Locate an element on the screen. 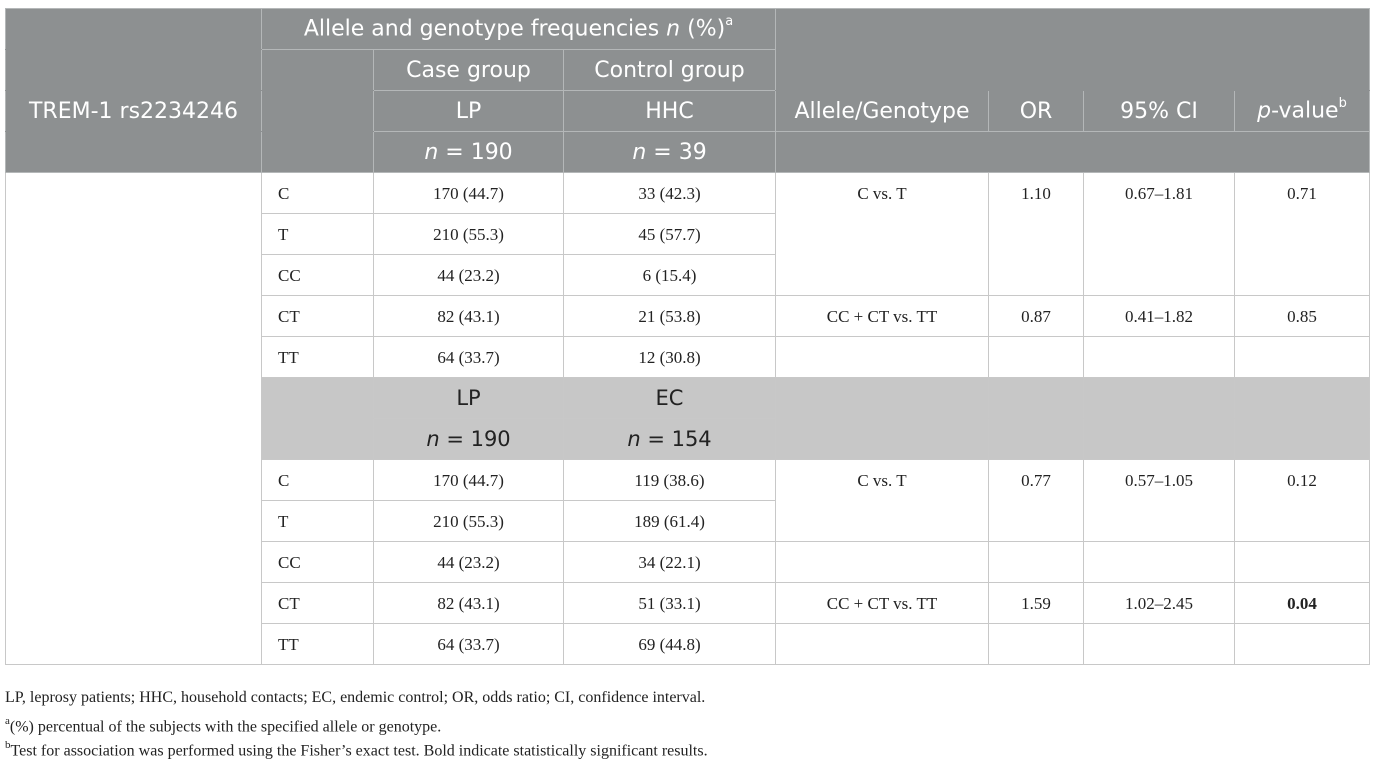 This screenshot has width=1375, height=762. table-row: T 210 (55.3) 189 (61.4) is located at coordinates (688, 521).